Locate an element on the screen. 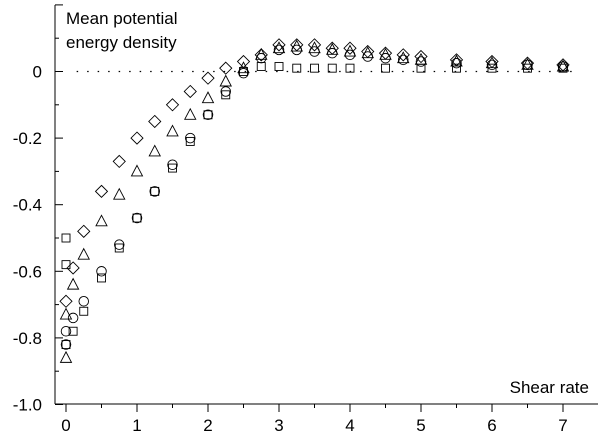 Image resolution: width=608 pixels, height=441 pixels. x-axis-title: Shear rate is located at coordinates (549, 387).